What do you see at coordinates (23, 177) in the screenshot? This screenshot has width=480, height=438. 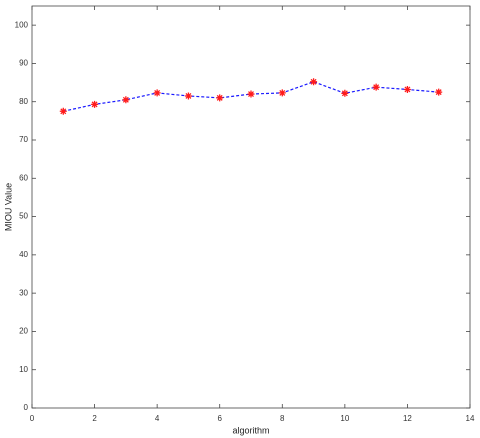 I see `y-tick-label: 60` at bounding box center [23, 177].